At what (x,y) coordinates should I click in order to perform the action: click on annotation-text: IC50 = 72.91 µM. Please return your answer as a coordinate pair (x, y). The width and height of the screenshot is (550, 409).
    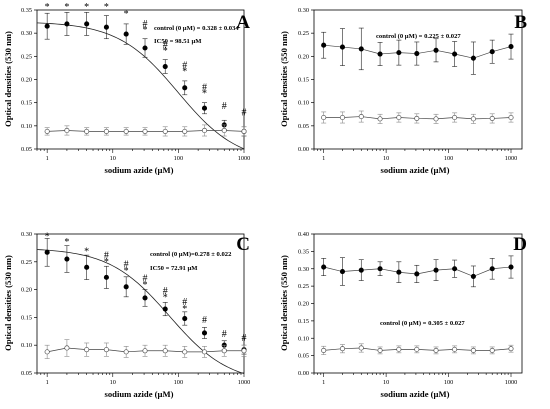
    Looking at the image, I should click on (174, 268).